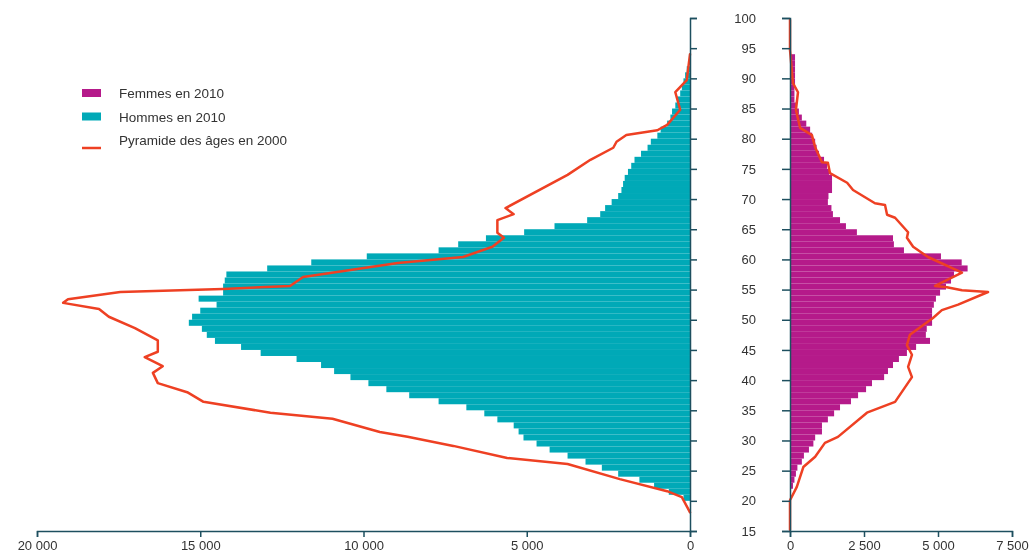 The height and width of the screenshot is (557, 1033). Describe the element at coordinates (864, 546) in the screenshot. I see `x-tick-label: 2 500` at that location.